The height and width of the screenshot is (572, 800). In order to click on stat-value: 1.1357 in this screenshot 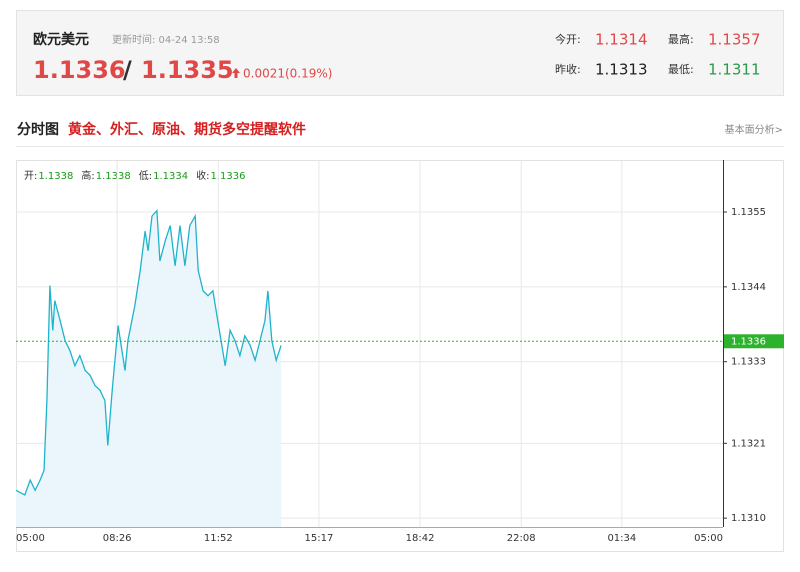, I will do `click(734, 40)`.